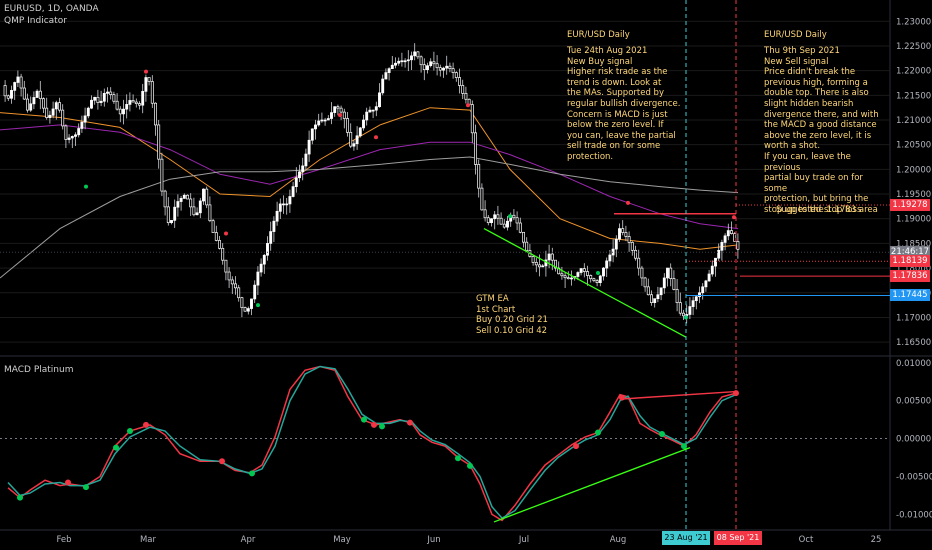 The width and height of the screenshot is (932, 550). I want to click on price-tick-label: 1.18500, so click(913, 244).